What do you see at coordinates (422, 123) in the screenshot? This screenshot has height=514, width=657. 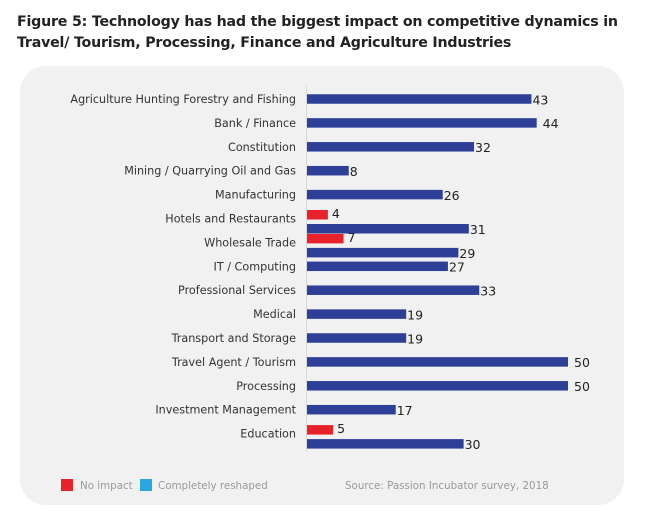 I see `completely-reshaped-bar-bank-finance` at bounding box center [422, 123].